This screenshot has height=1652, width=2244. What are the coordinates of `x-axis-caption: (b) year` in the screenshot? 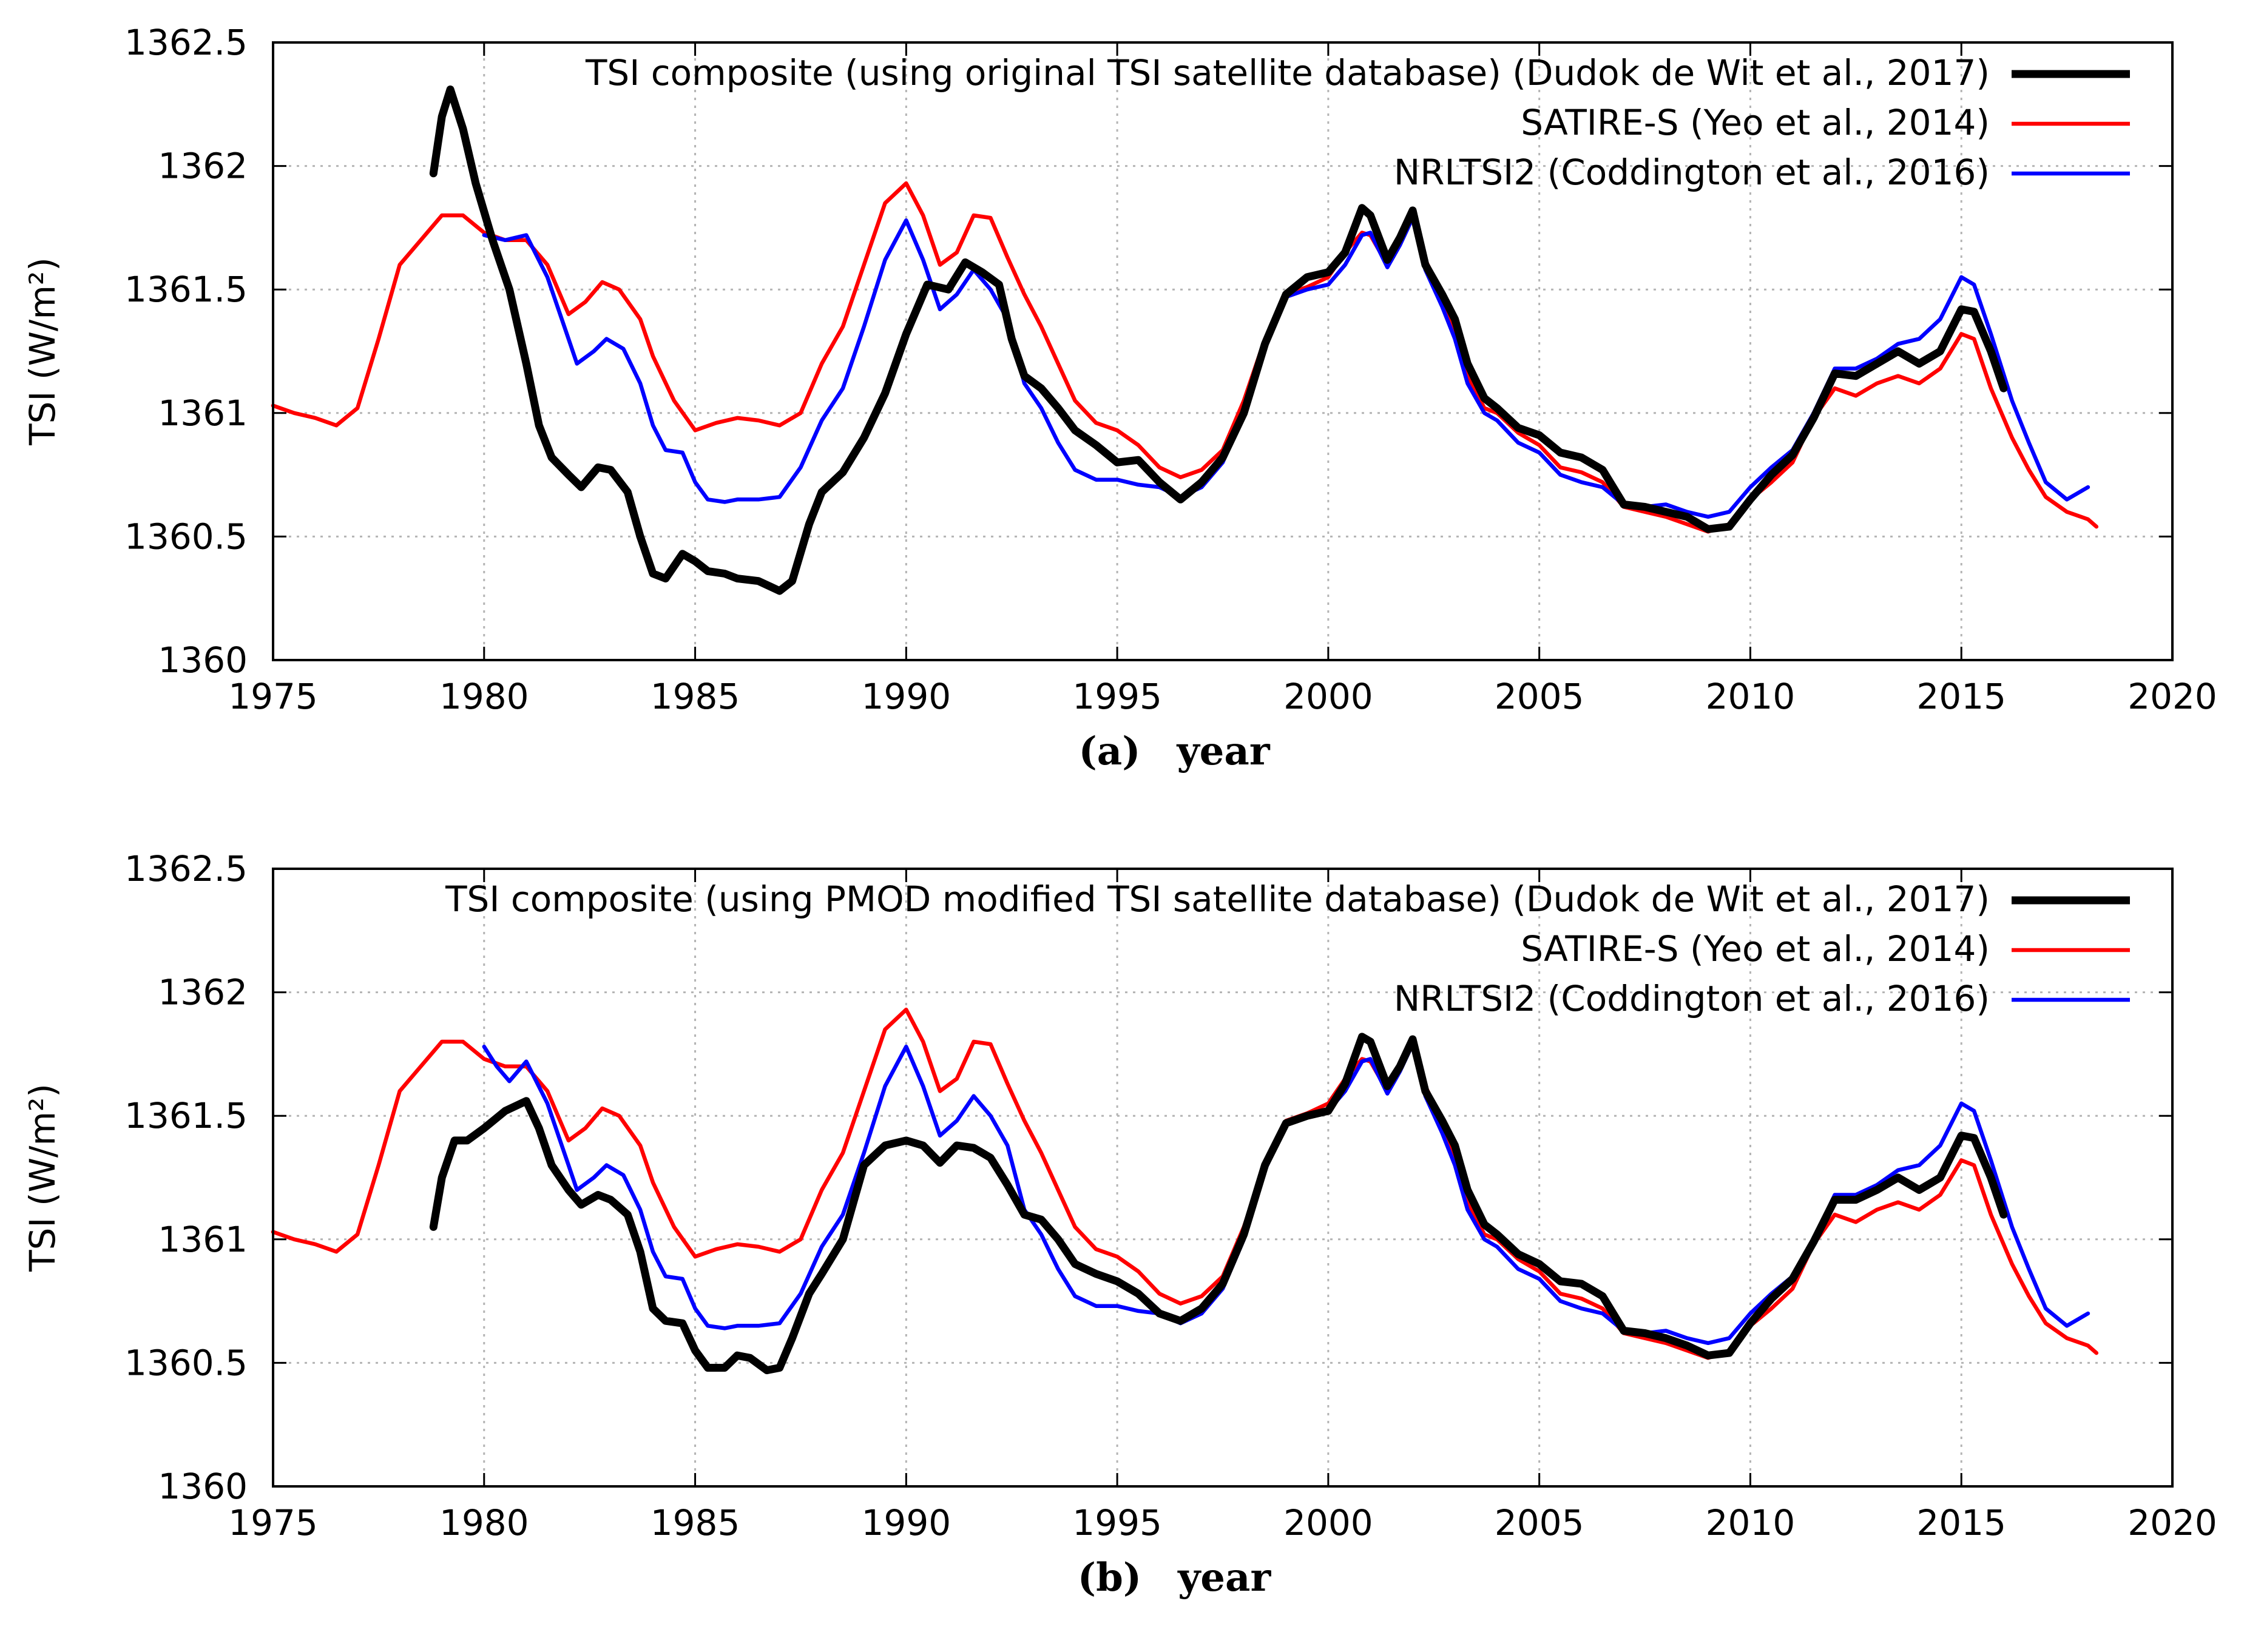 It's located at (1175, 1577).